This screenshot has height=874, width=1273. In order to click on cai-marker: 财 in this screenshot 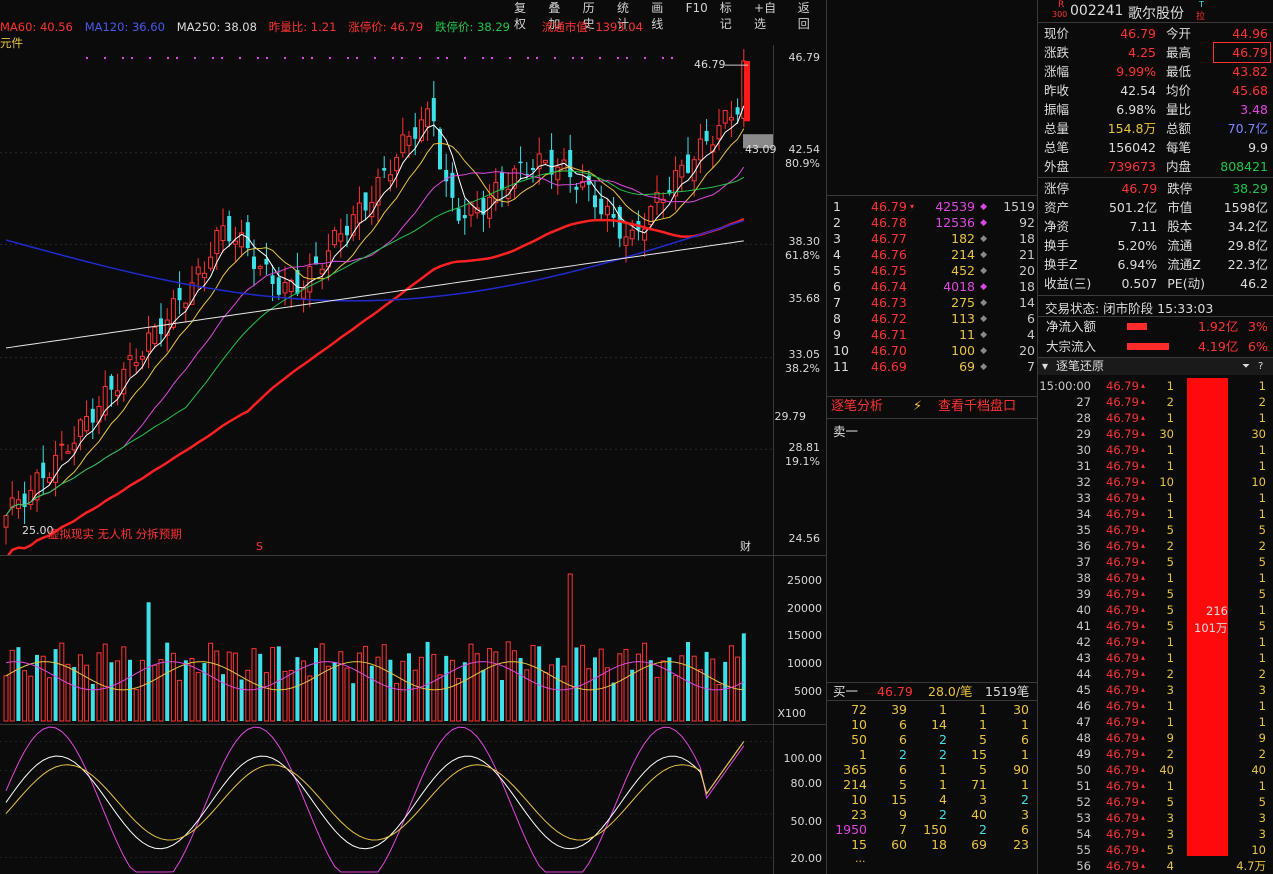, I will do `click(745, 546)`.